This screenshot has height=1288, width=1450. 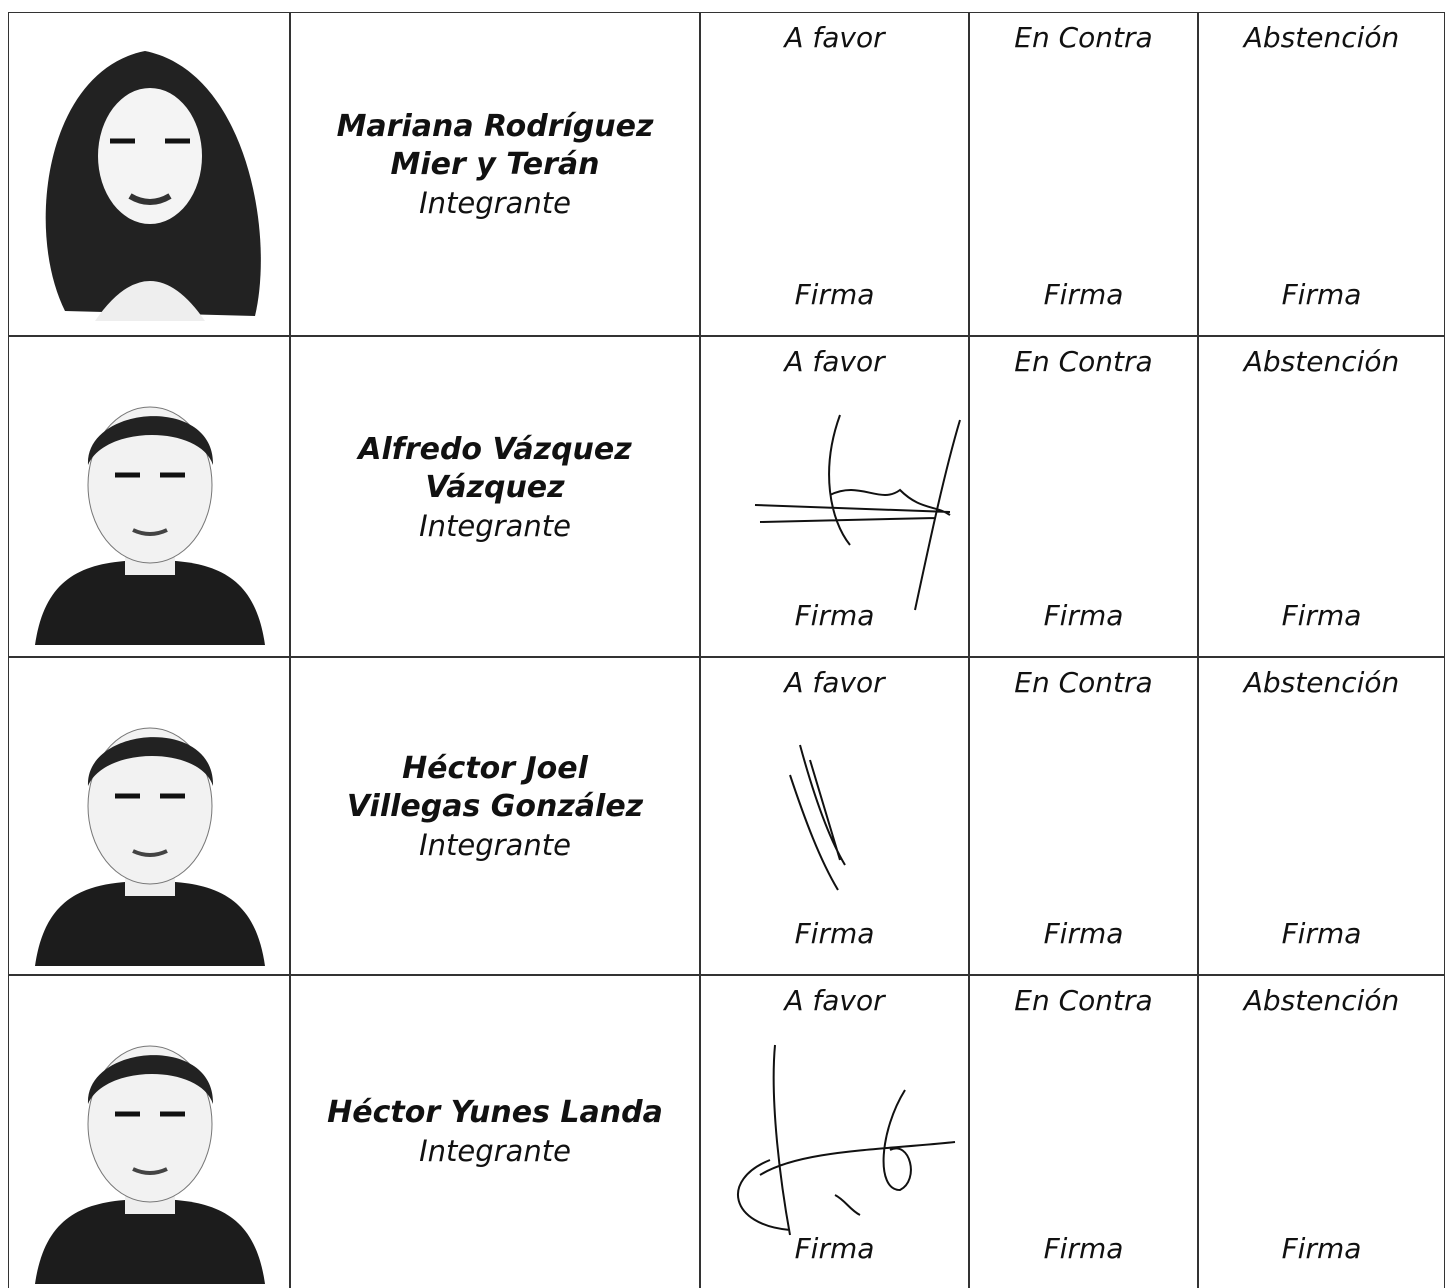 I want to click on name-cell: Héctor Yunes Landa Integrante, so click(x=495, y=1131).